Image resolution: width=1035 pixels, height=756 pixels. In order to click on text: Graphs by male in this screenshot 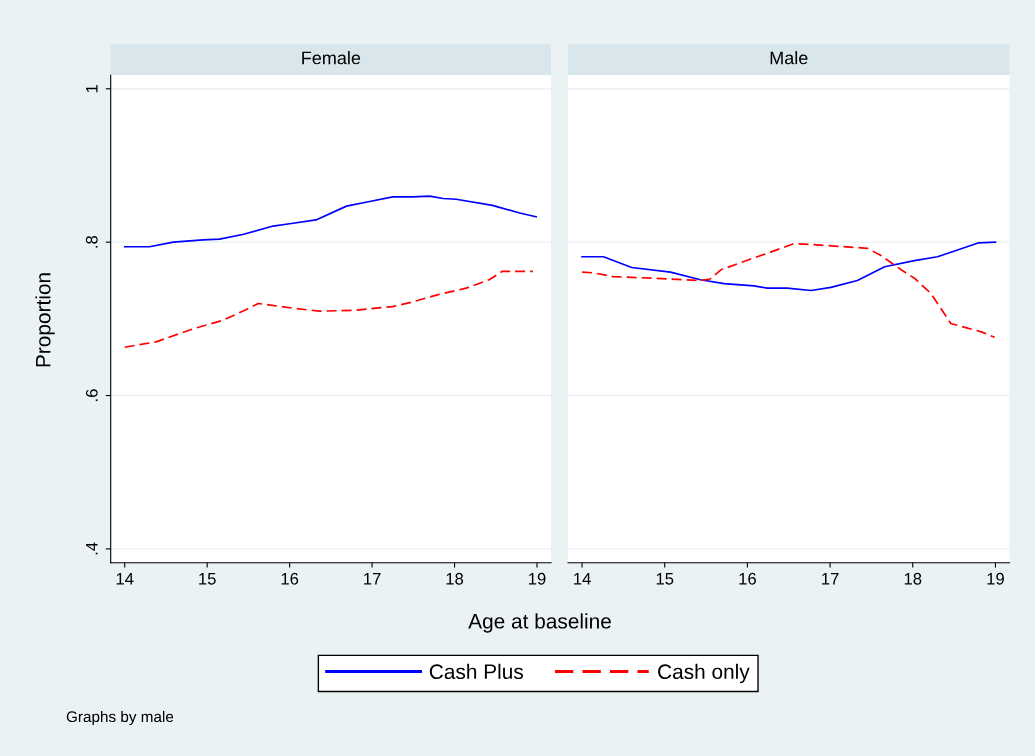, I will do `click(120, 718)`.